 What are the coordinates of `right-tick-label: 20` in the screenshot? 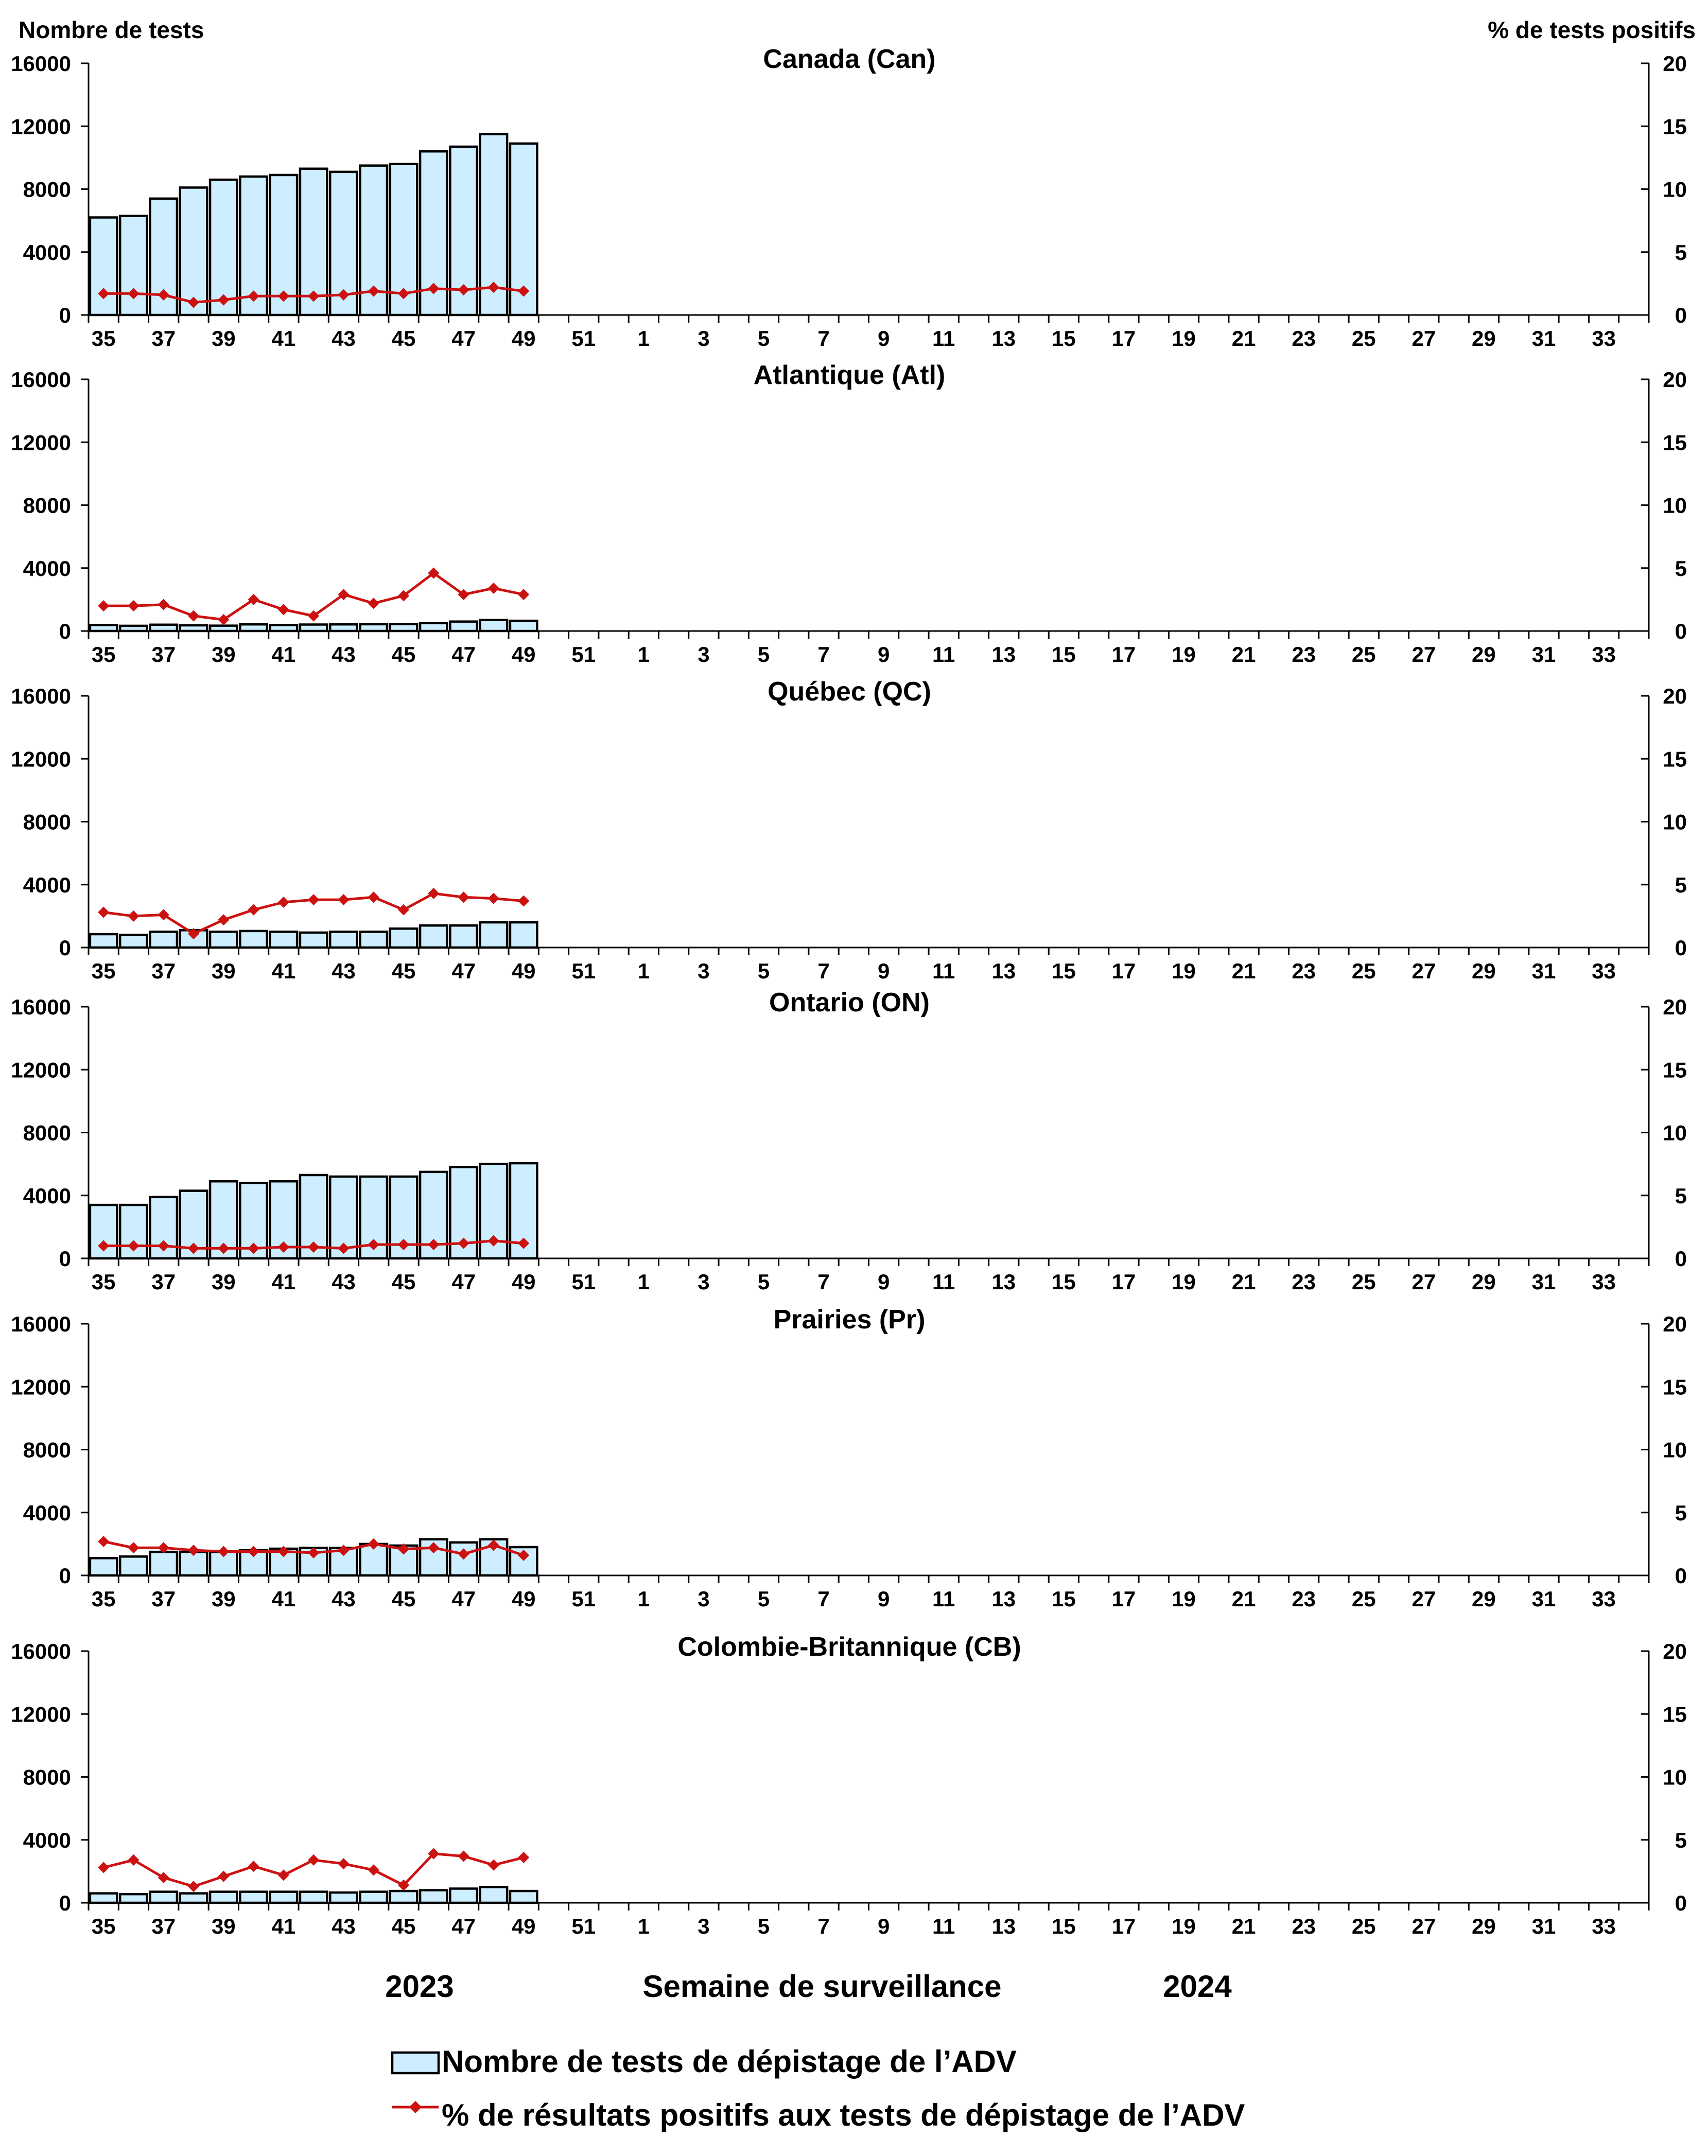 It's located at (1675, 696).